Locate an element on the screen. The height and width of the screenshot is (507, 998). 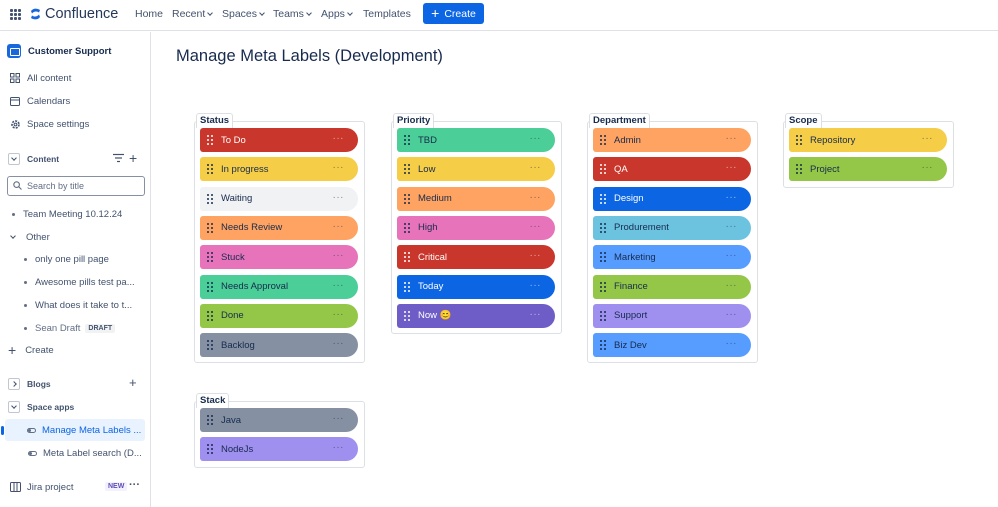
sidebar-item-calendars: Calendars is located at coordinates (75, 101).